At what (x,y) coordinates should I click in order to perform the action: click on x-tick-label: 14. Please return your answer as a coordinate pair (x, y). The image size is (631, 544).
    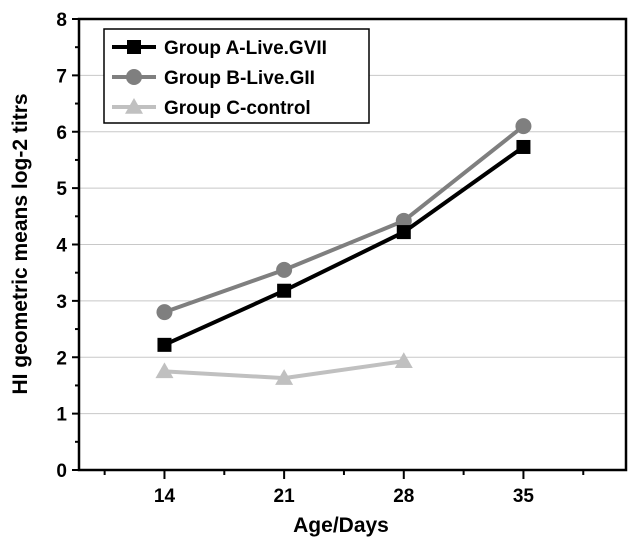
    Looking at the image, I should click on (165, 496).